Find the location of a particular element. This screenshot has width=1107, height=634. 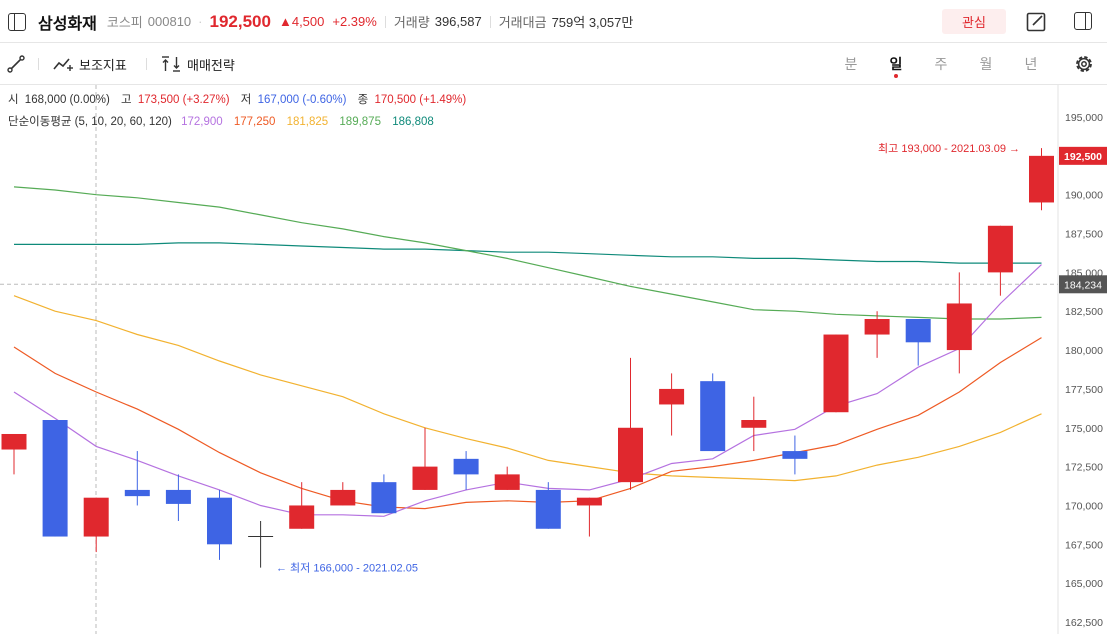

edit-icon is located at coordinates (1036, 22).